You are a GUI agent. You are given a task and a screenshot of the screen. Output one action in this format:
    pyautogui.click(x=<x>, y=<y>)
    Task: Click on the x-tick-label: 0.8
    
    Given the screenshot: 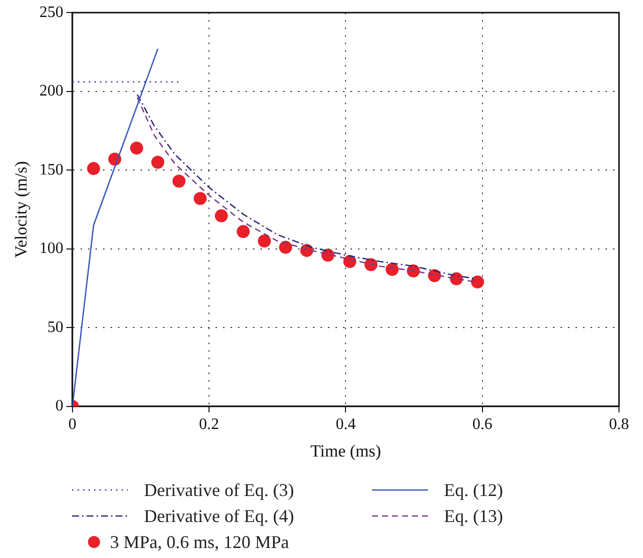 What is the action you would take?
    pyautogui.click(x=619, y=425)
    